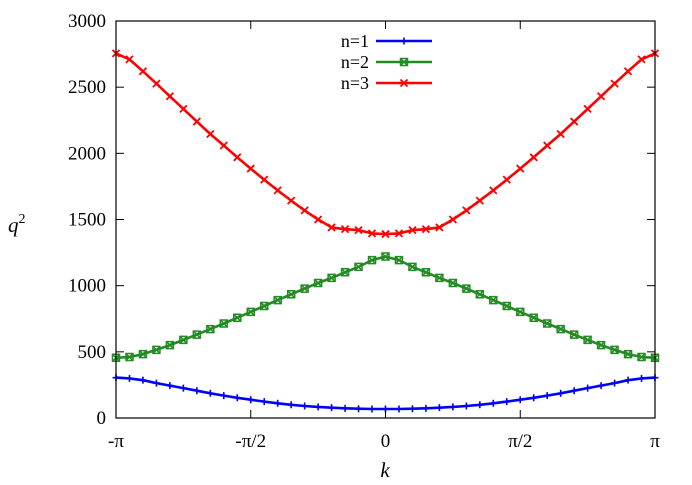  What do you see at coordinates (87, 286) in the screenshot?
I see `y-tick-label: 1000` at bounding box center [87, 286].